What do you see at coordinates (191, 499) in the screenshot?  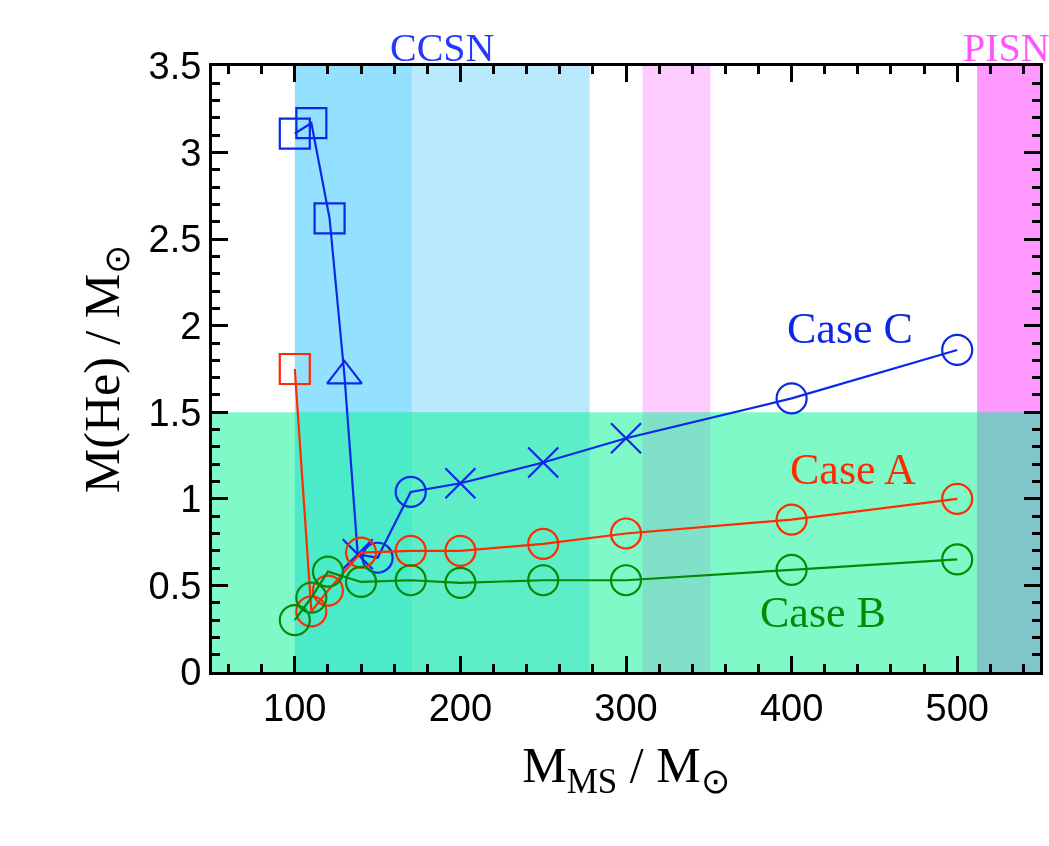 I see `y-tick-label: 1` at bounding box center [191, 499].